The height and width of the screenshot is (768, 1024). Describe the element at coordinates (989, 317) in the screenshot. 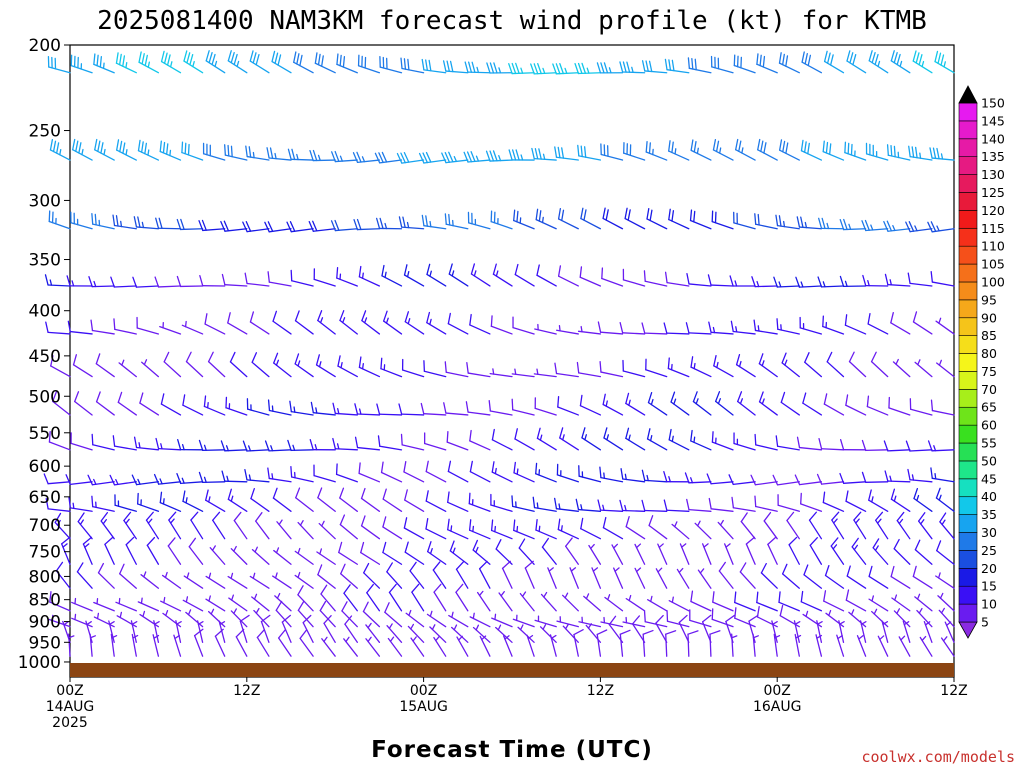

I see `colorbar-label: 90` at that location.